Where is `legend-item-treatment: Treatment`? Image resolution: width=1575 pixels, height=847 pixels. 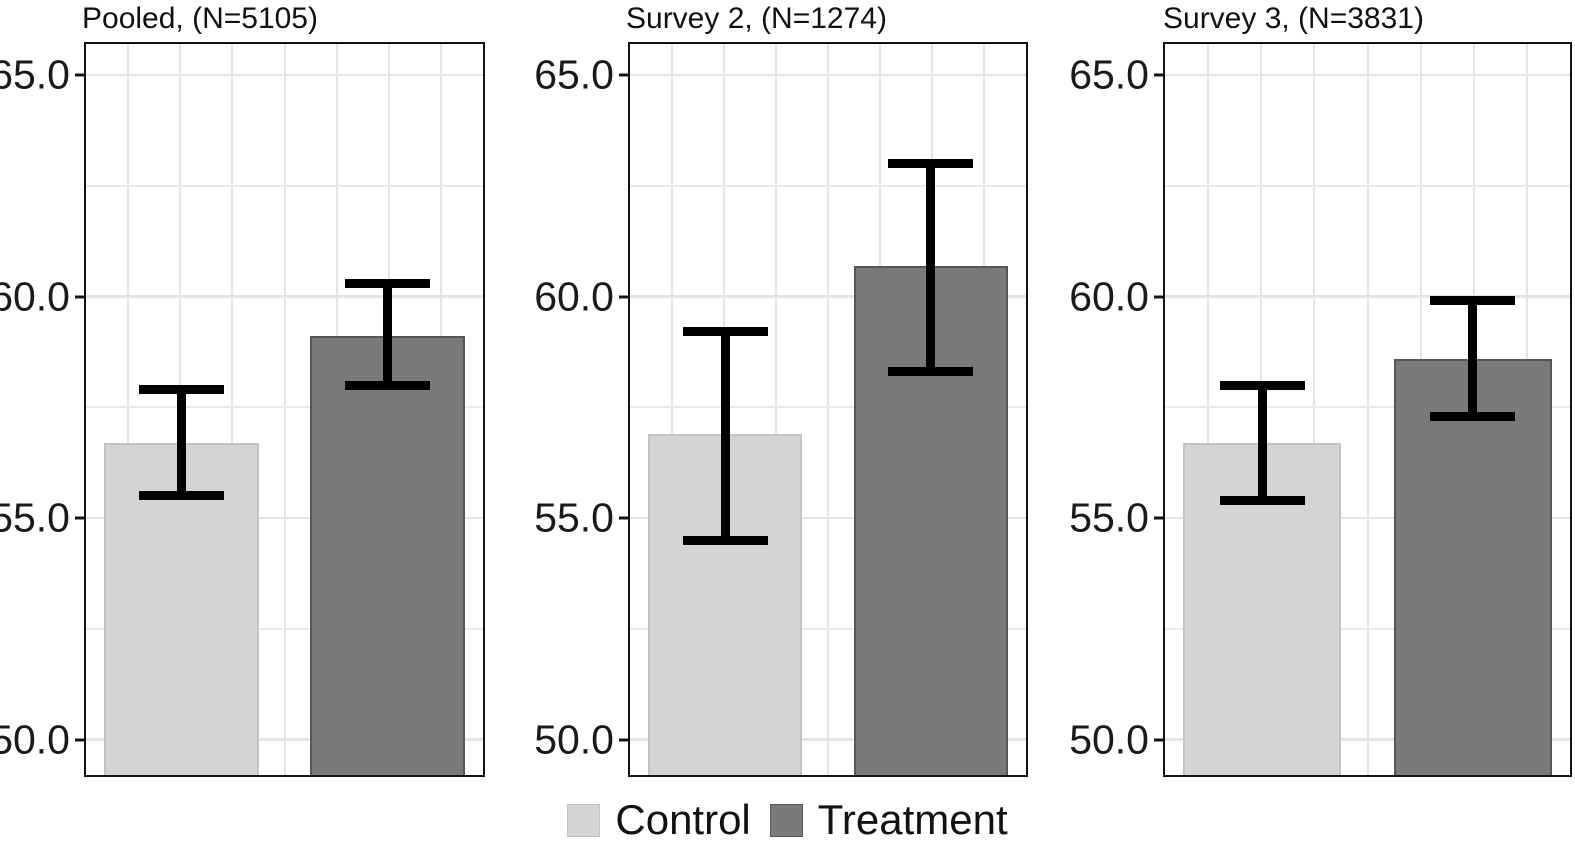
legend-item-treatment: Treatment is located at coordinates (888, 819).